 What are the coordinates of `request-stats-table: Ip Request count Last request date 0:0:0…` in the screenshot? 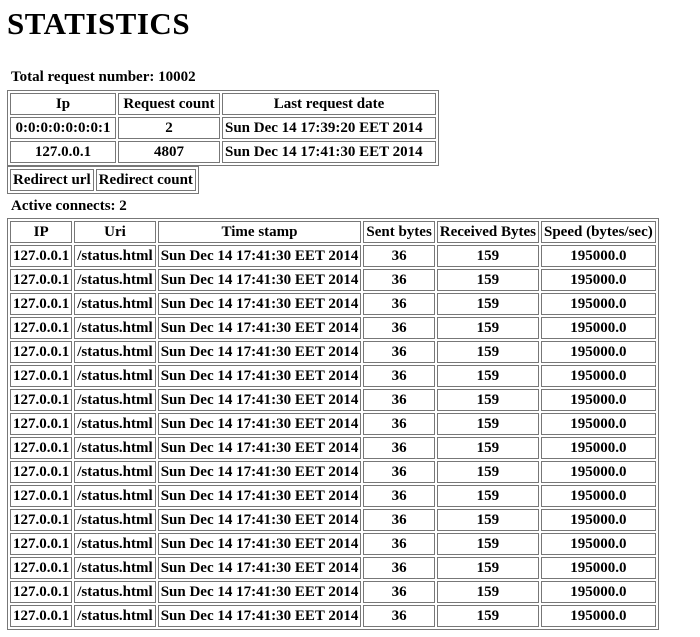 It's located at (223, 128).